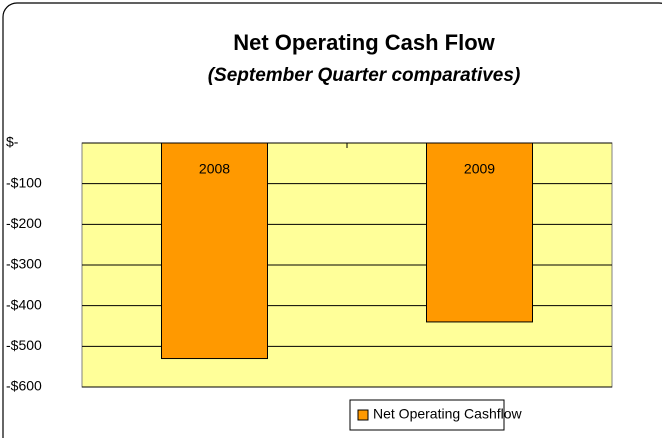  I want to click on legend-label: Net Operating Cashflow, so click(448, 414).